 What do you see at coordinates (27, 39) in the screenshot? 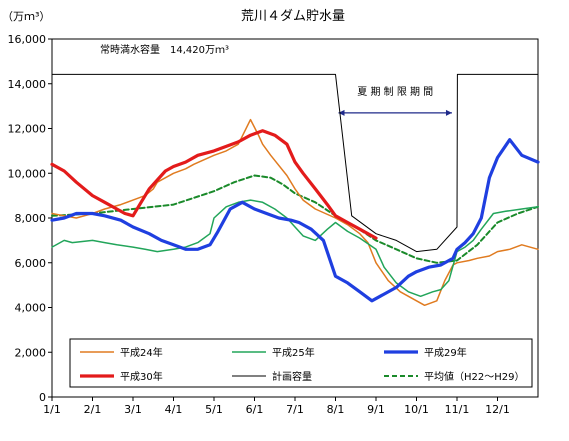
I see `y-tick-label: 16,000` at bounding box center [27, 39].